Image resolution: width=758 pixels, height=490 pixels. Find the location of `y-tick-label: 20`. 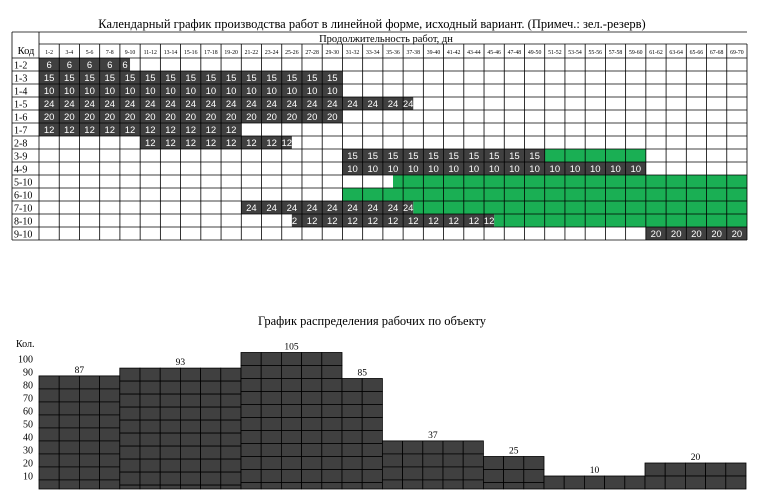

y-tick-label: 20 is located at coordinates (28, 464).